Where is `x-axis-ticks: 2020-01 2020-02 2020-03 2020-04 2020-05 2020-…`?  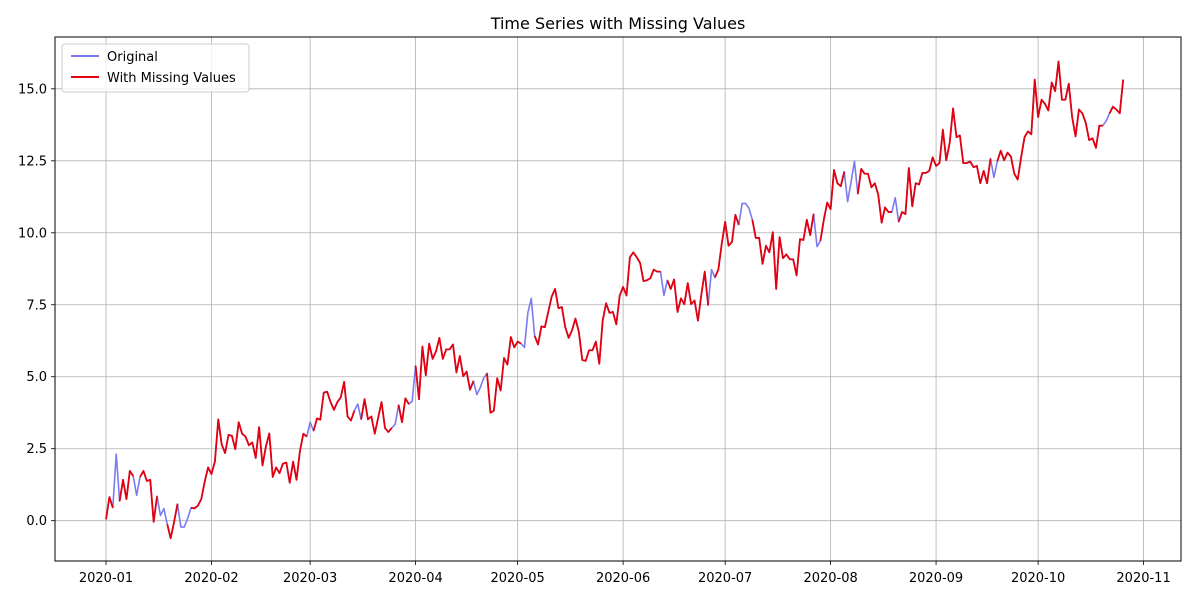
x-axis-ticks: 2020-01 2020-02 2020-03 2020-04 2020-05 2020-… is located at coordinates (625, 573).